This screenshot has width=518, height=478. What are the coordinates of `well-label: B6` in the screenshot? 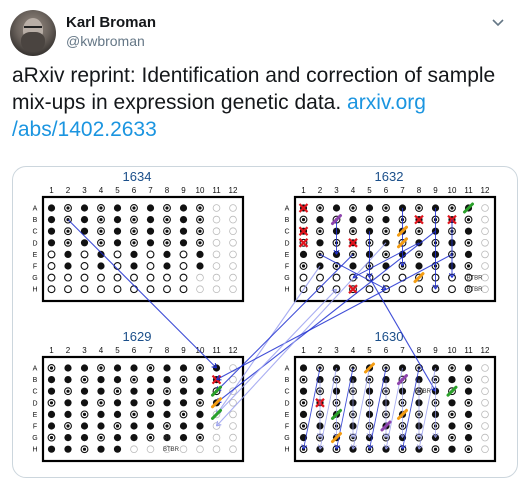 It's located at (167, 439).